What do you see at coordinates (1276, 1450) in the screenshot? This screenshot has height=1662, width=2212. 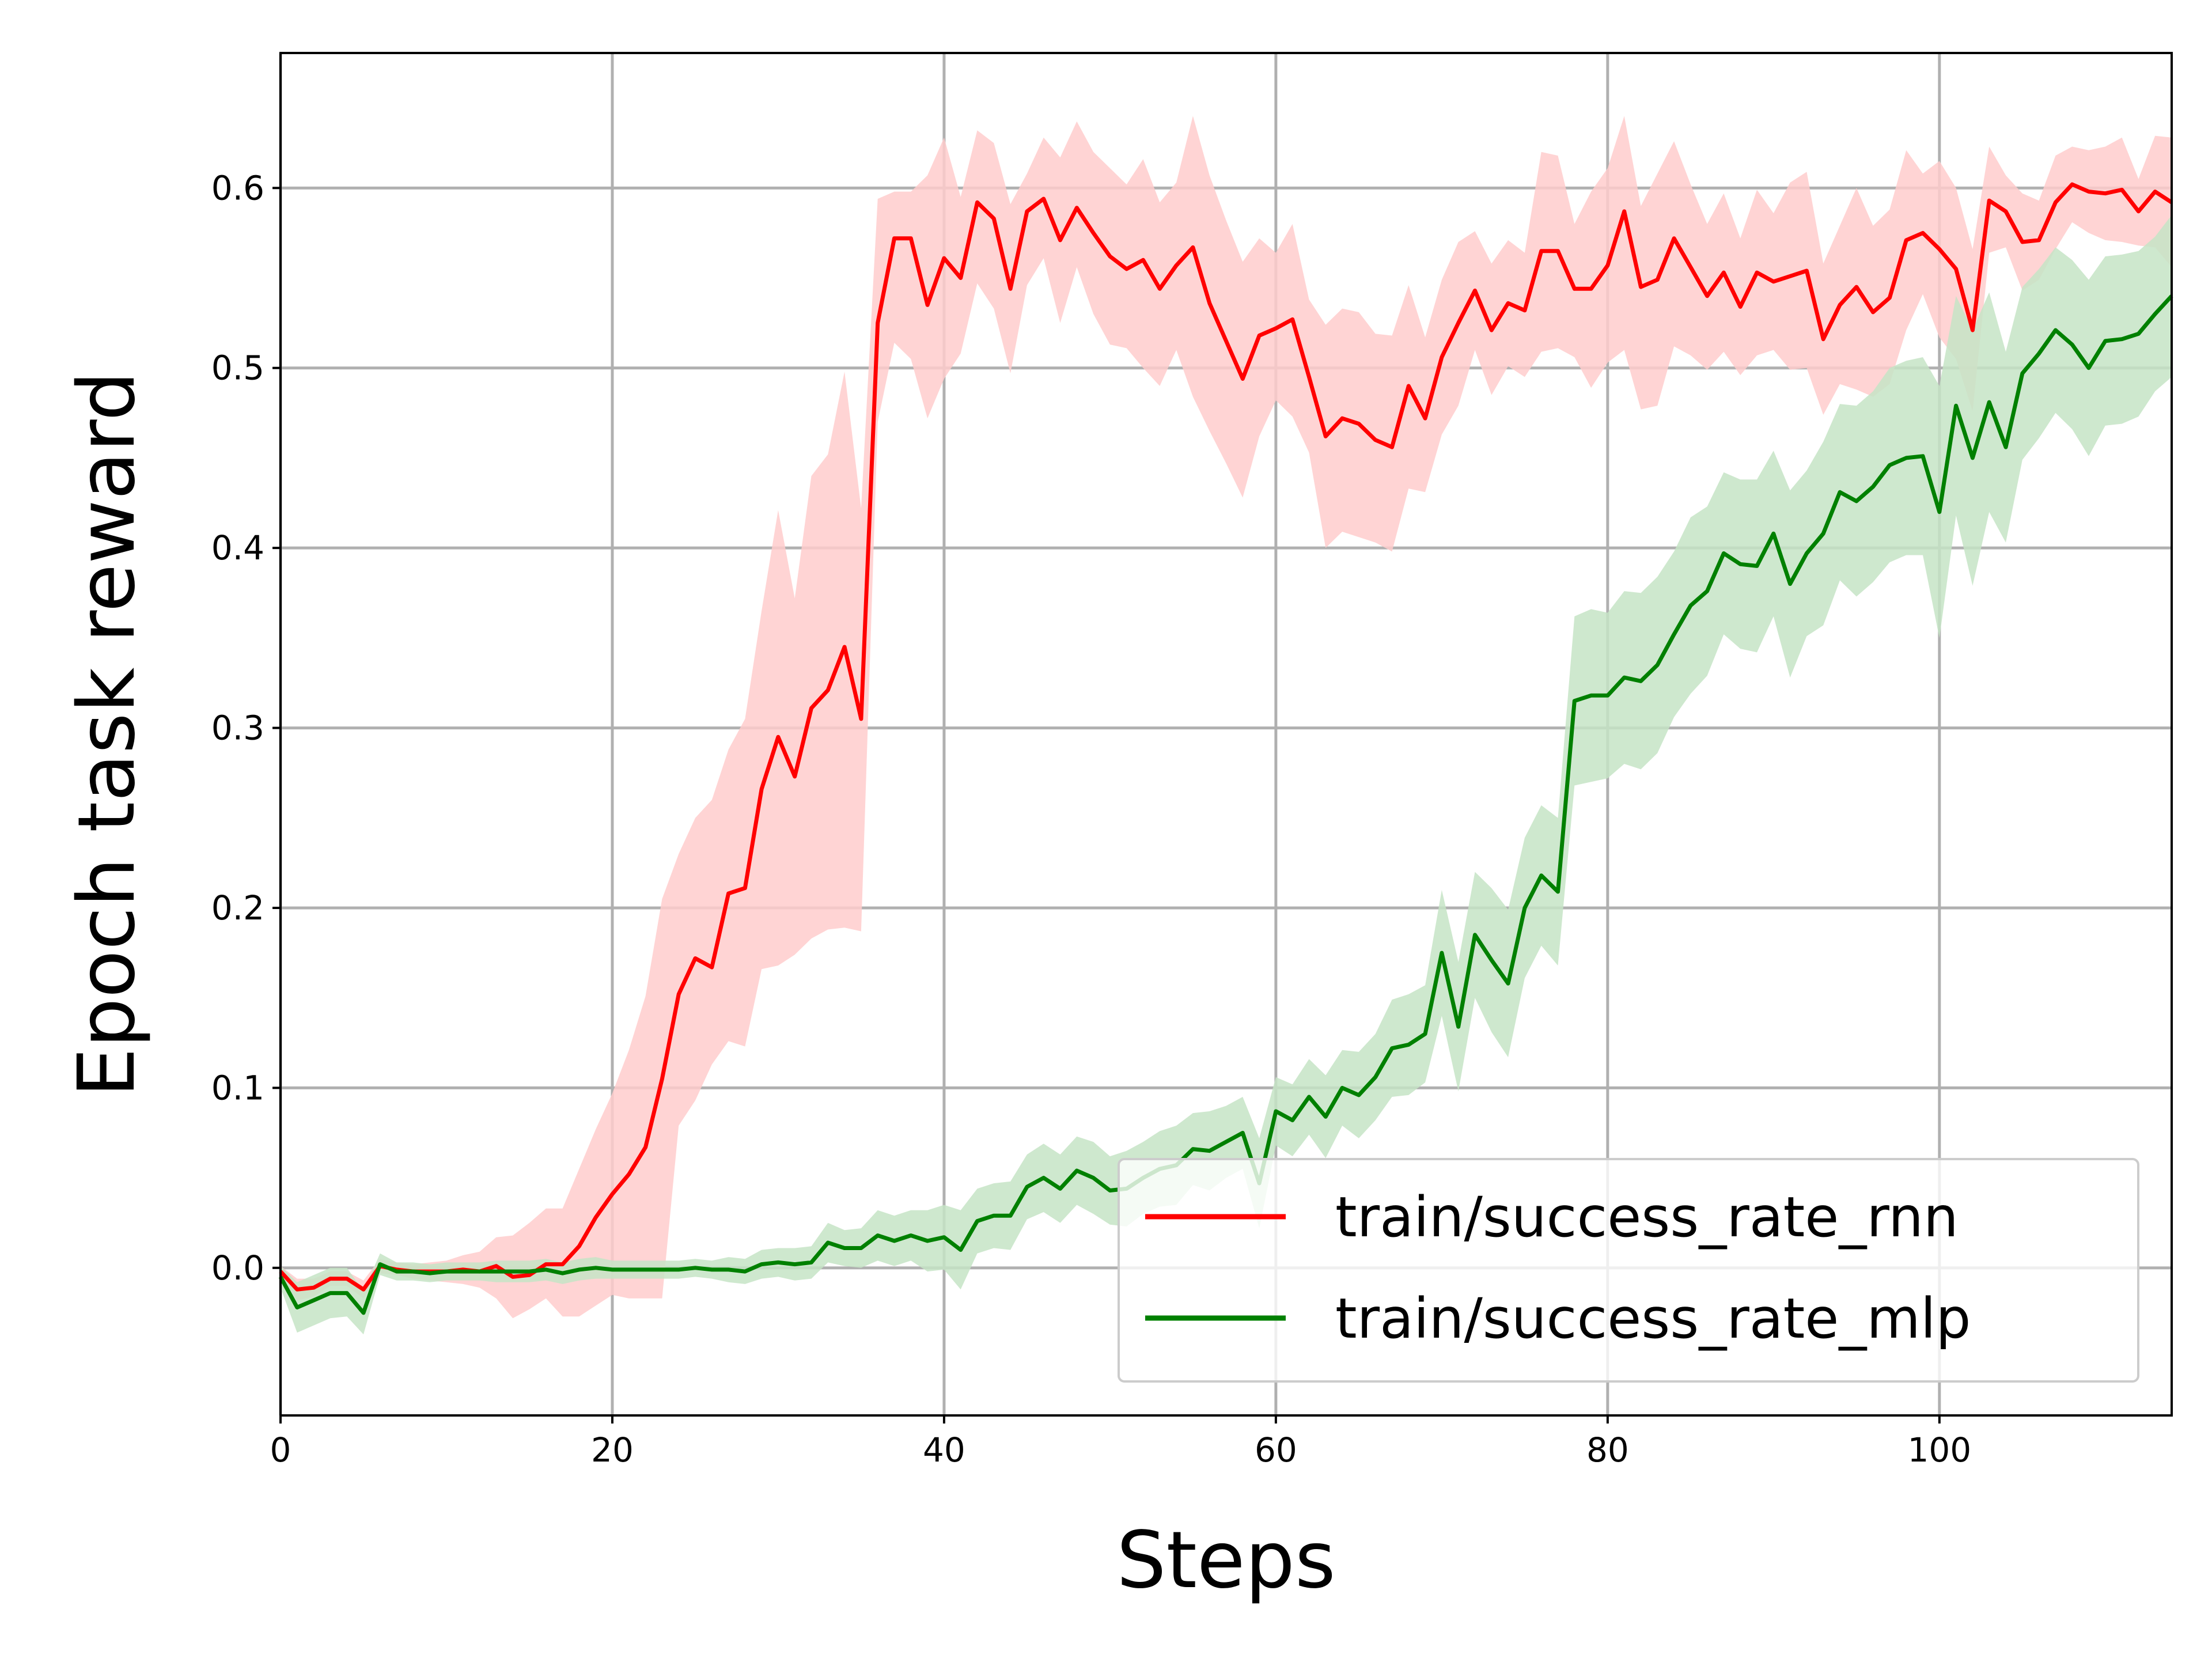 I see `x-tick-label: 60` at bounding box center [1276, 1450].